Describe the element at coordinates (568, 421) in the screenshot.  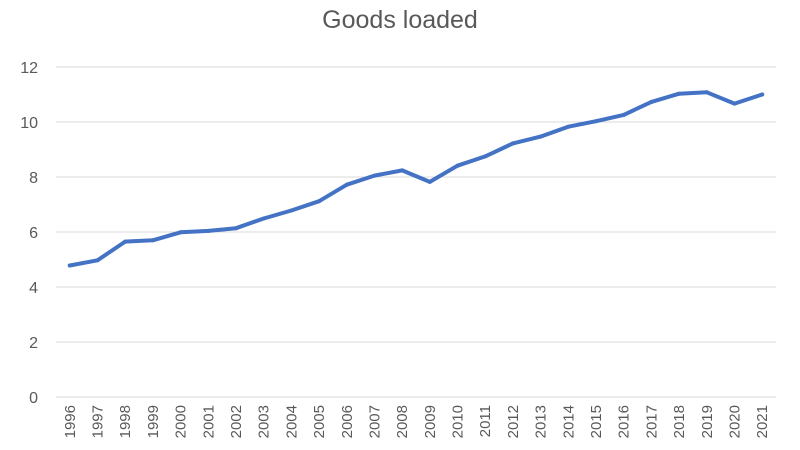
I see `x-tick-label: 2014` at that location.